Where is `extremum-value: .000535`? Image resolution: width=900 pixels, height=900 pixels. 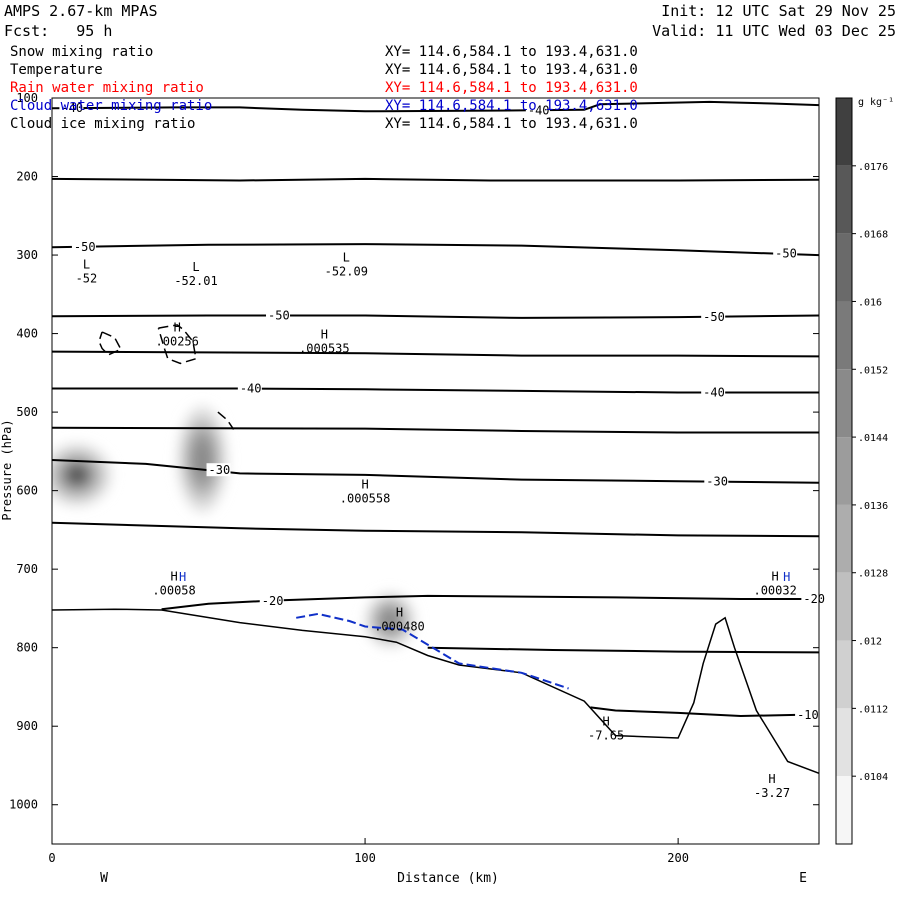 extremum-value: .000535 is located at coordinates (324, 348).